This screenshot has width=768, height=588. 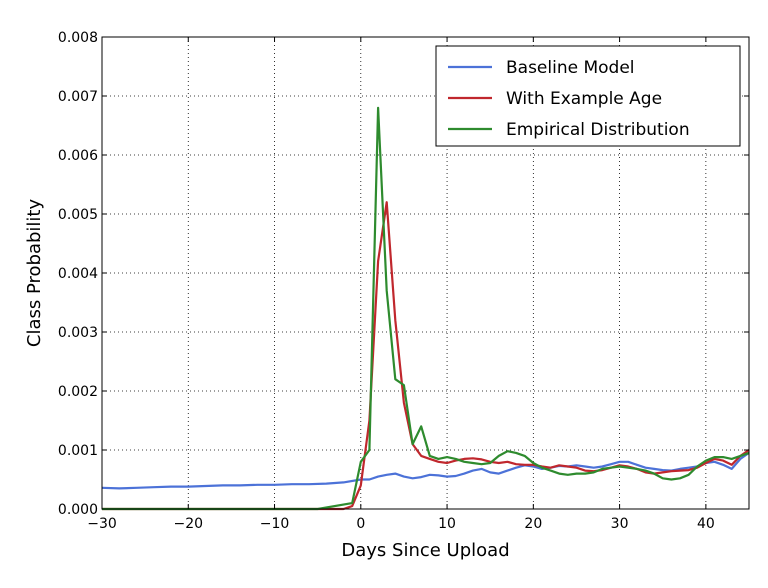 I want to click on x-tick-label: 40, so click(x=706, y=524).